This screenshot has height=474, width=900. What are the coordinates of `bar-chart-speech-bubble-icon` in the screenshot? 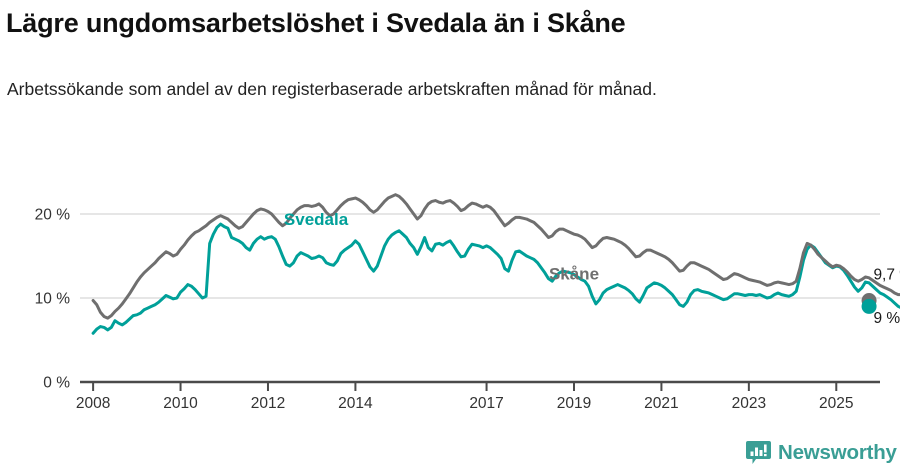 It's located at (758, 452).